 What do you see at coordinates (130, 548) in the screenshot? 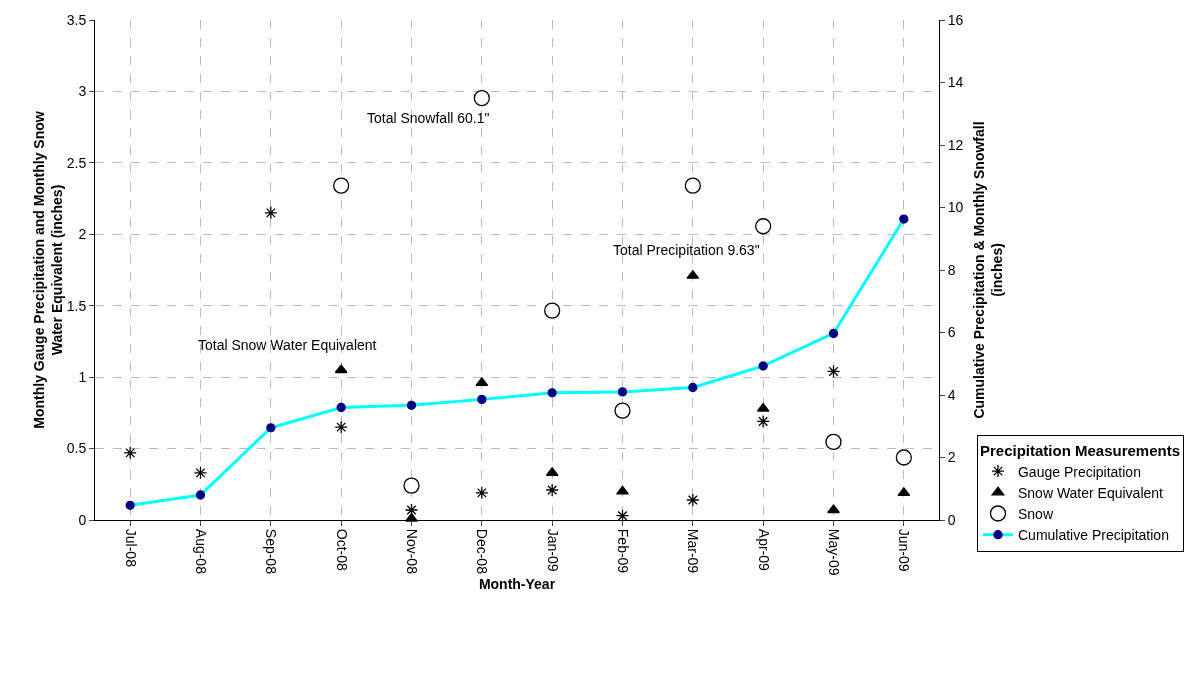
I see `x-tick-label: Jul-08` at bounding box center [130, 548].